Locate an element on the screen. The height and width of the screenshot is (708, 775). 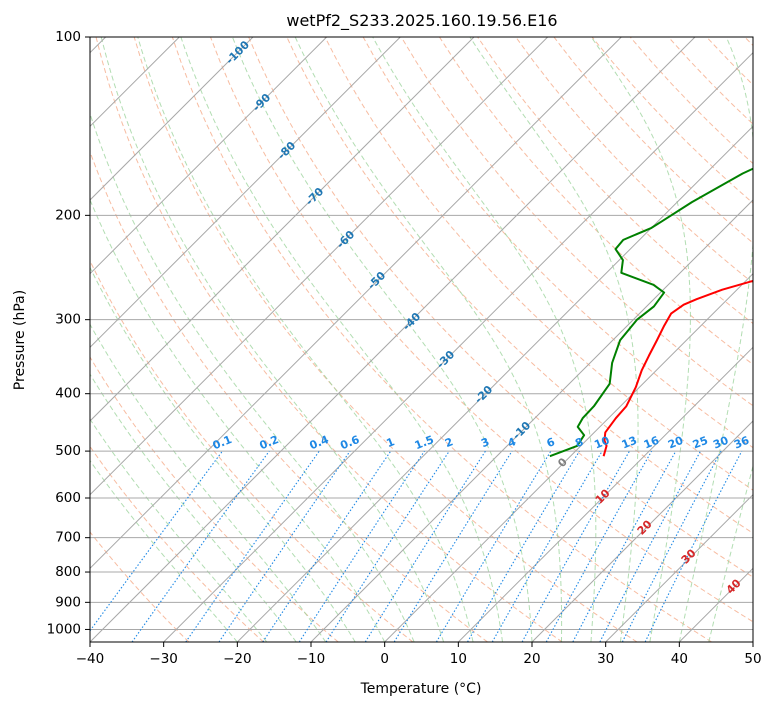
x-tick-label: 20 is located at coordinates (531, 659).